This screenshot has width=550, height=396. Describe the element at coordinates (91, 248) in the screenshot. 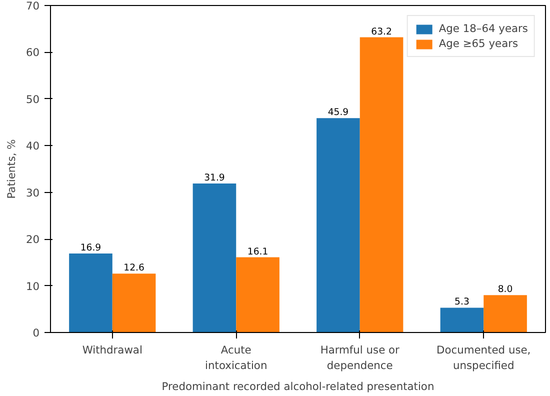

I see `data-label: 16.9` at that location.